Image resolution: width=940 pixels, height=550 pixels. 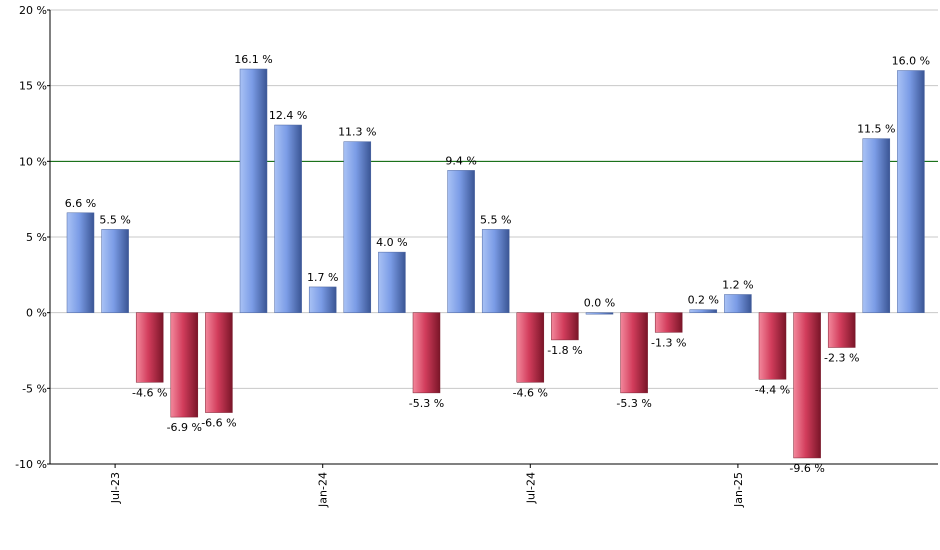 I want to click on data-label: -1.3 %, so click(x=668, y=342).